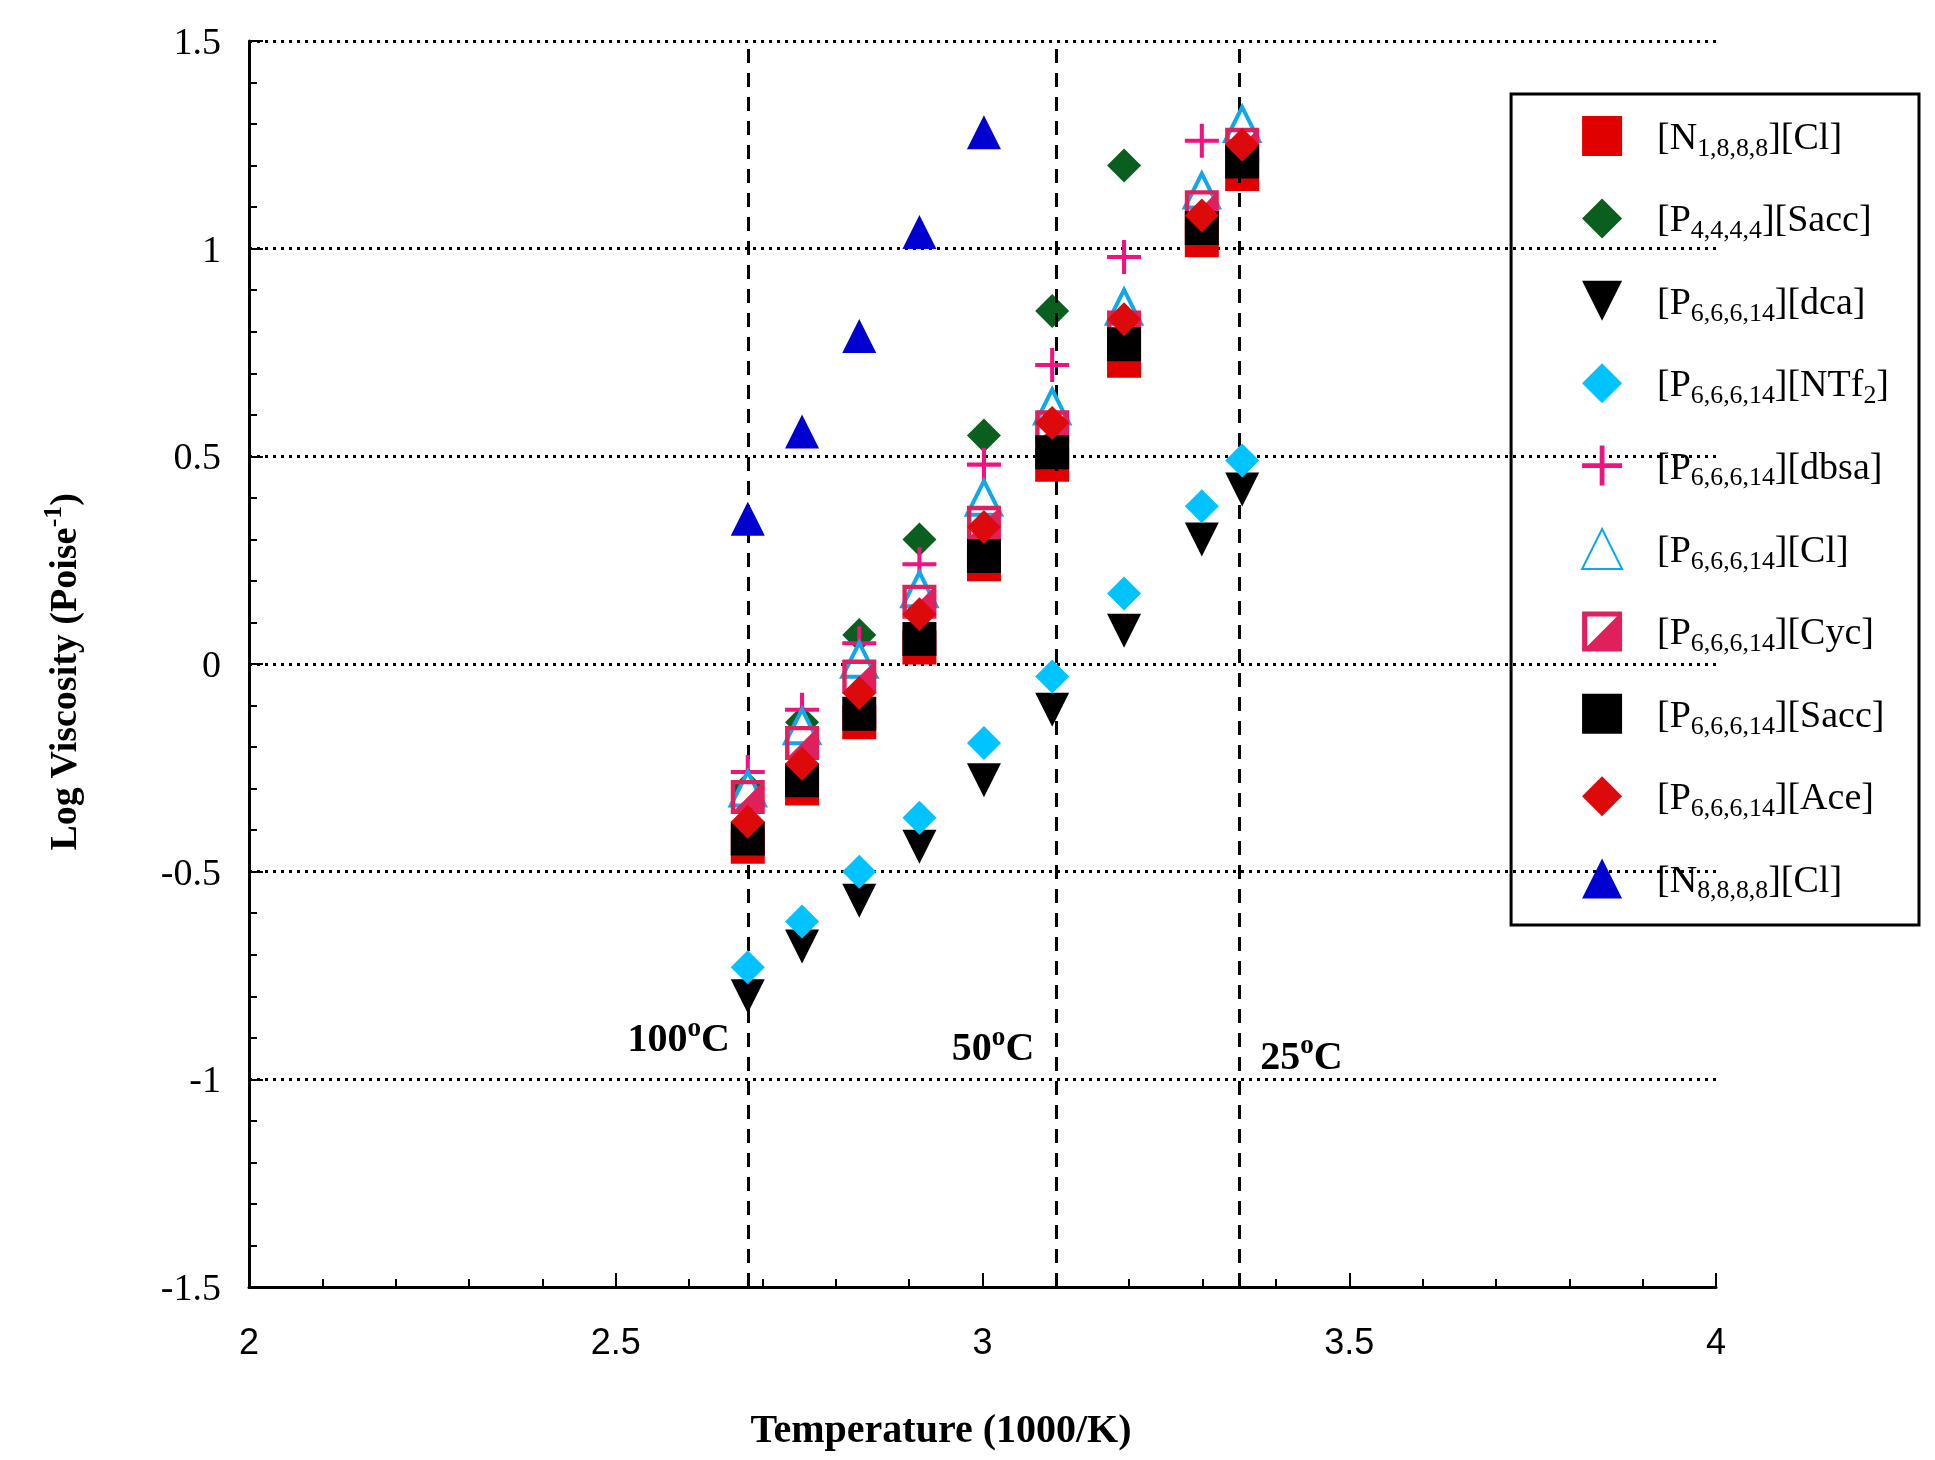  What do you see at coordinates (197, 41) in the screenshot?
I see `y-tick-label: 1.5` at bounding box center [197, 41].